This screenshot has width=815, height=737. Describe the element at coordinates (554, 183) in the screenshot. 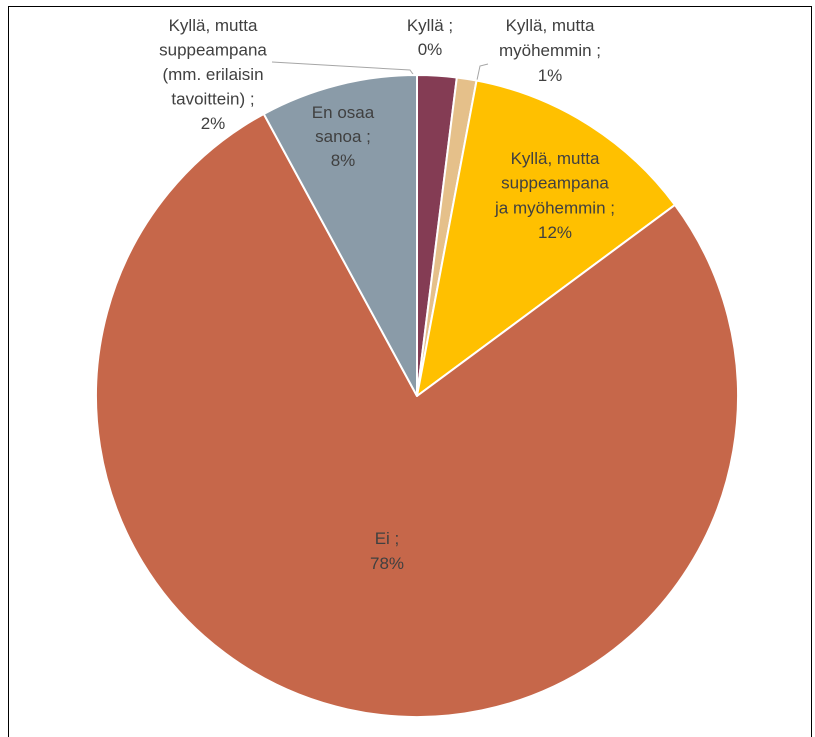

I see `slice-label: Kyllä, mutta suppeampana ja myöhemmin ;` at that location.